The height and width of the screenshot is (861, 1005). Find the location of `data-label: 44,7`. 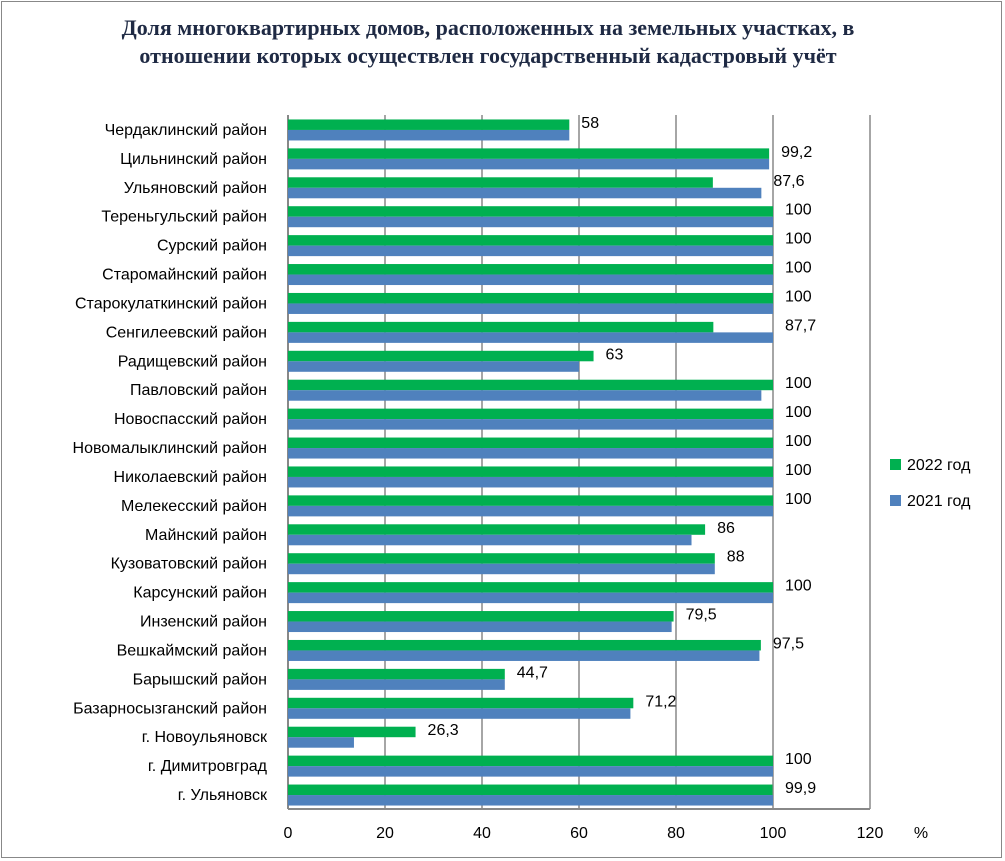

data-label: 44,7 is located at coordinates (532, 672).